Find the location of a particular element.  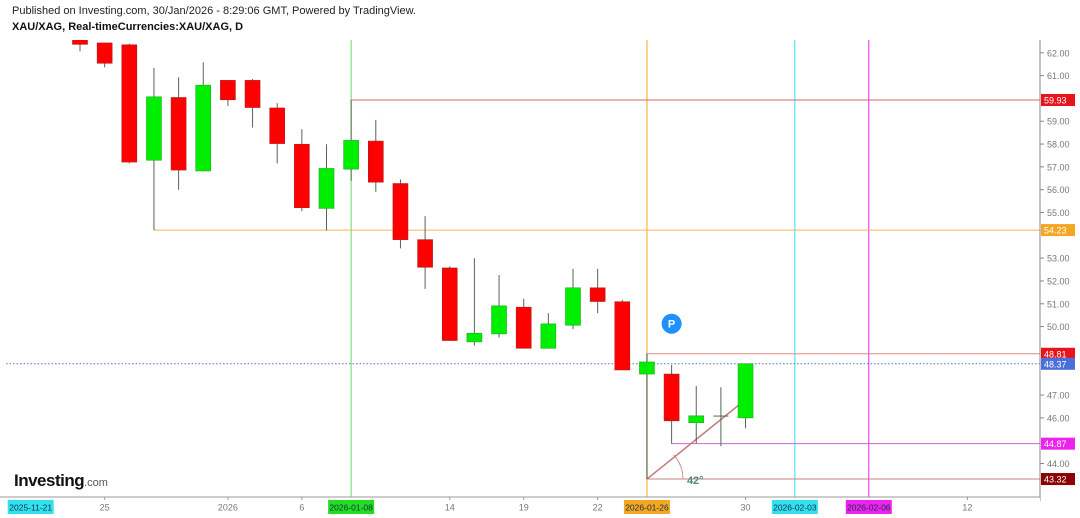

angle-label: 42° is located at coordinates (695, 481).